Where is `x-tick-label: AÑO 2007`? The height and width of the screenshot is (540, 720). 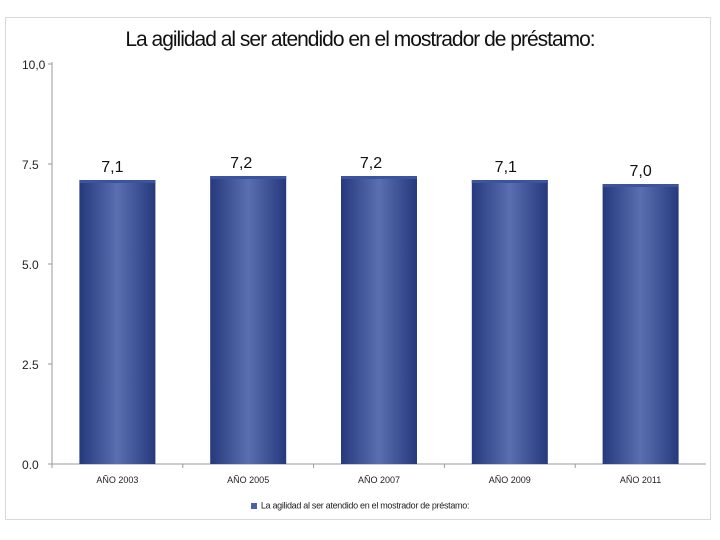
x-tick-label: AÑO 2007 is located at coordinates (379, 480).